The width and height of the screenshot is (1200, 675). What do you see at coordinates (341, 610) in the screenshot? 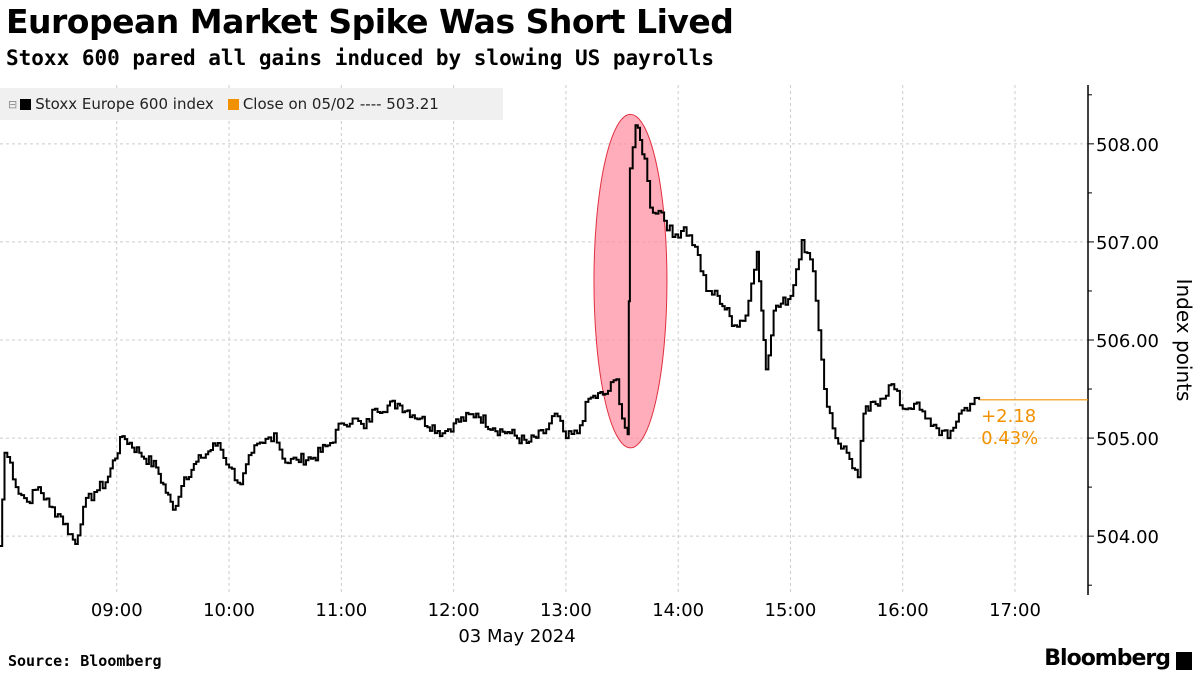
I see `x-tick-label: 11:00` at bounding box center [341, 610].